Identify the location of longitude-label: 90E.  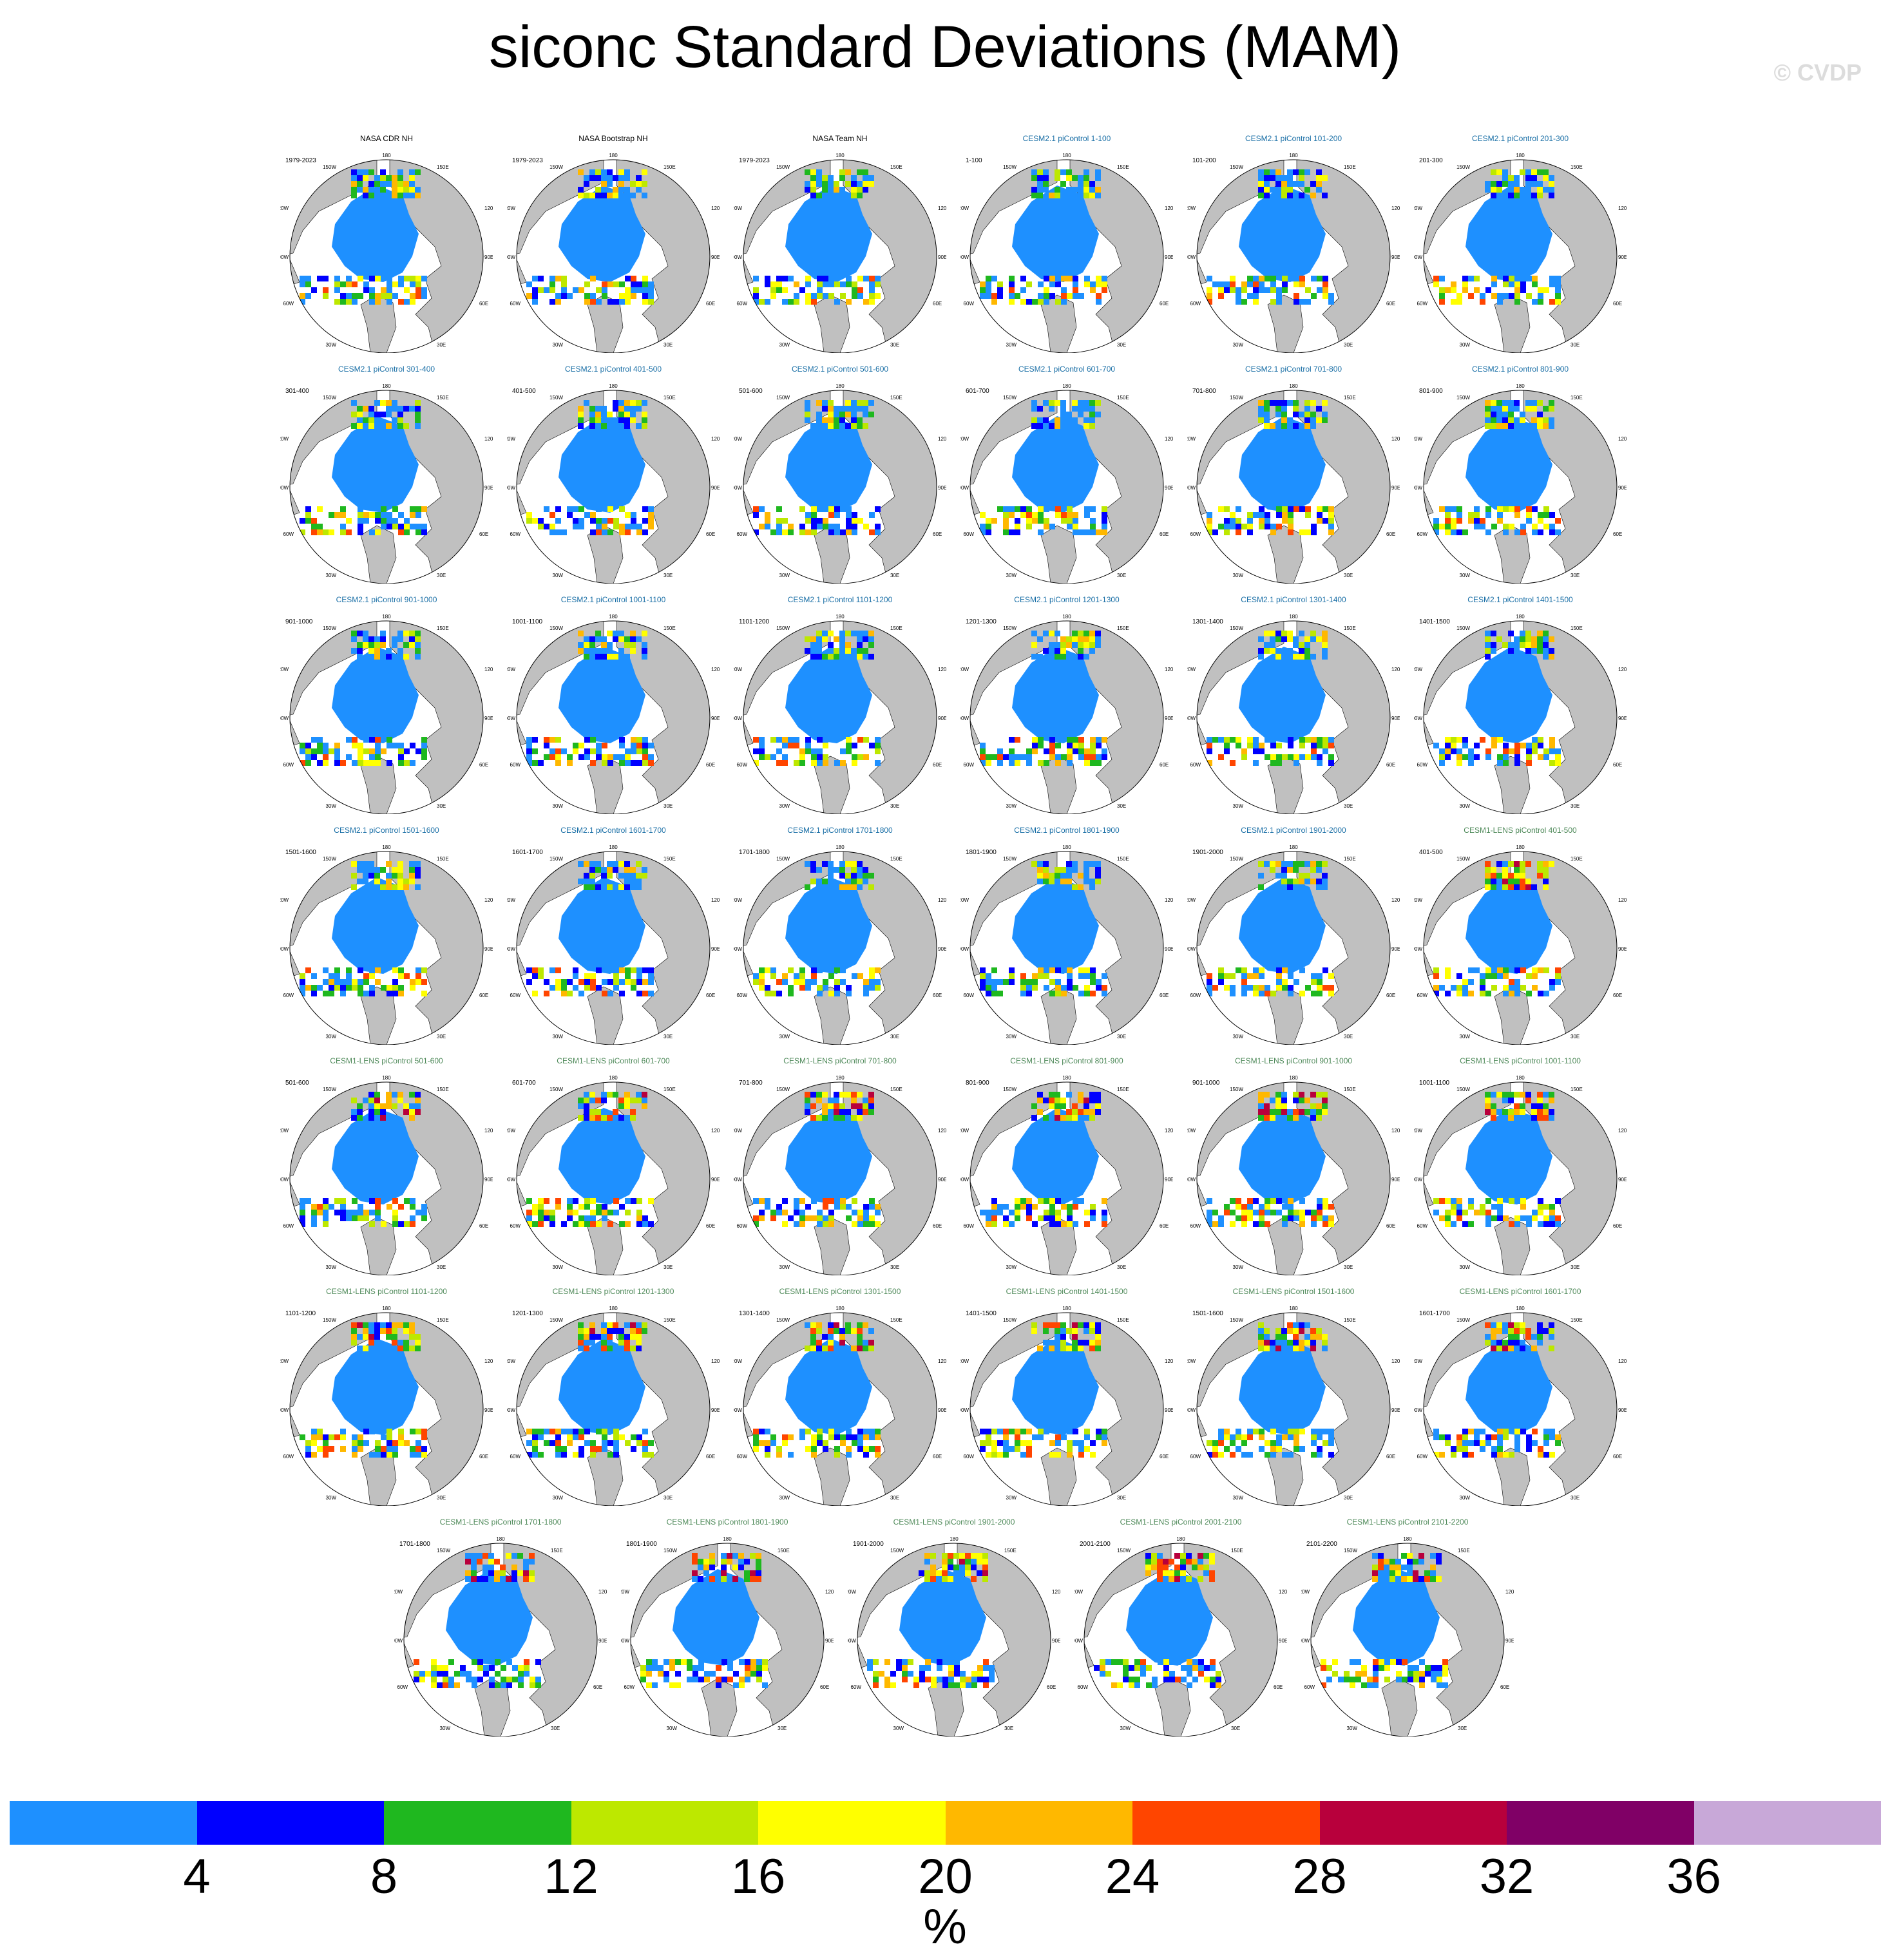
(715, 1180).